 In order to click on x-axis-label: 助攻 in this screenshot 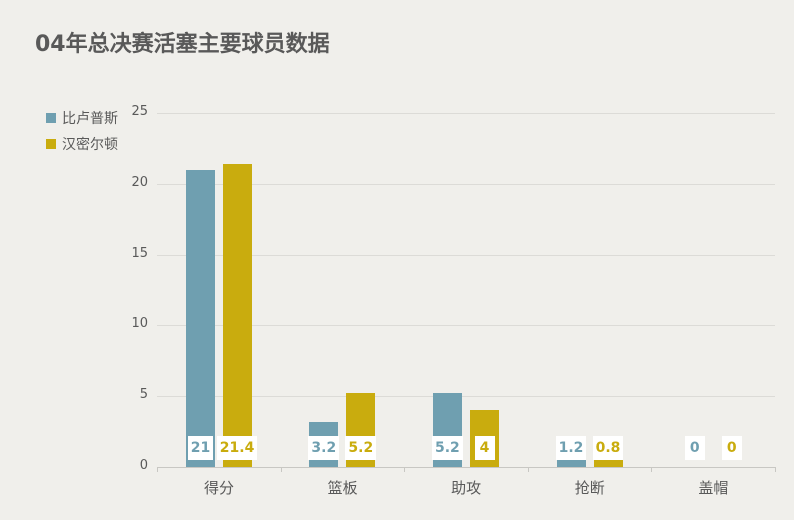, I will do `click(466, 488)`.